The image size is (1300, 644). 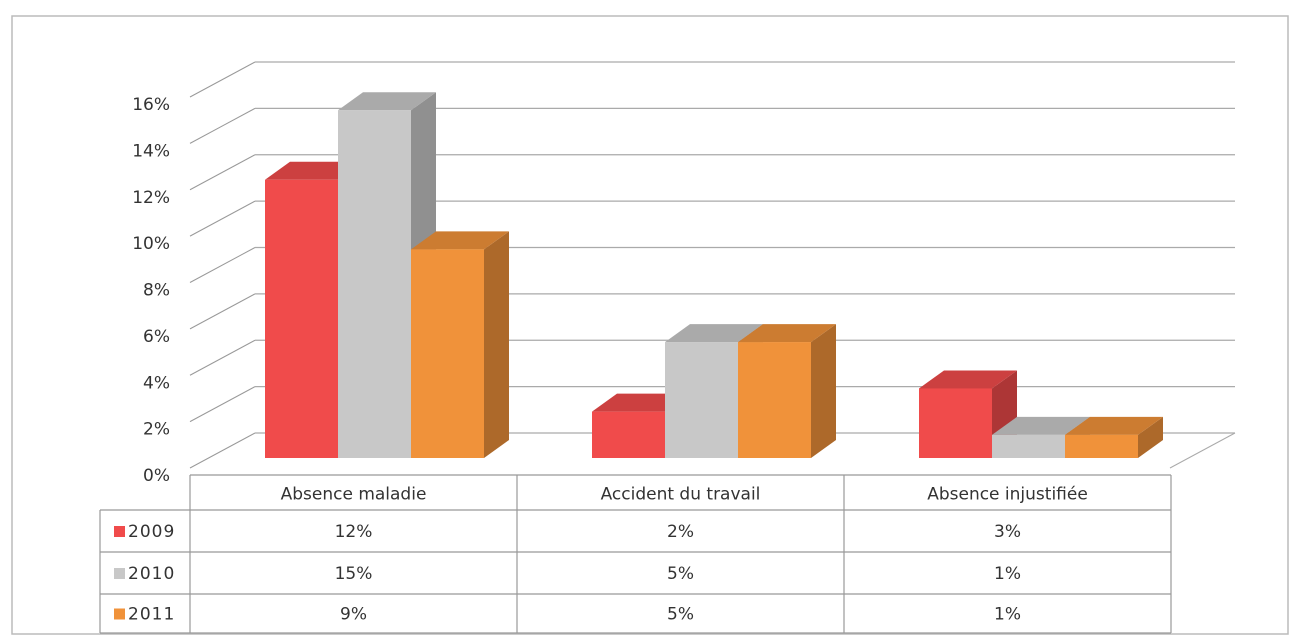 What do you see at coordinates (1202, 450) in the screenshot?
I see `floor-edge` at bounding box center [1202, 450].